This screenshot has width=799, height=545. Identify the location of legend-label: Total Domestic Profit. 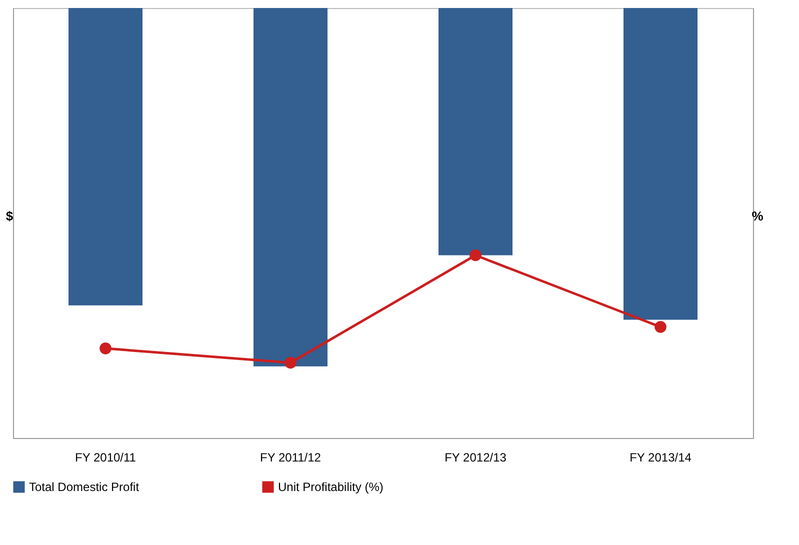
(84, 487).